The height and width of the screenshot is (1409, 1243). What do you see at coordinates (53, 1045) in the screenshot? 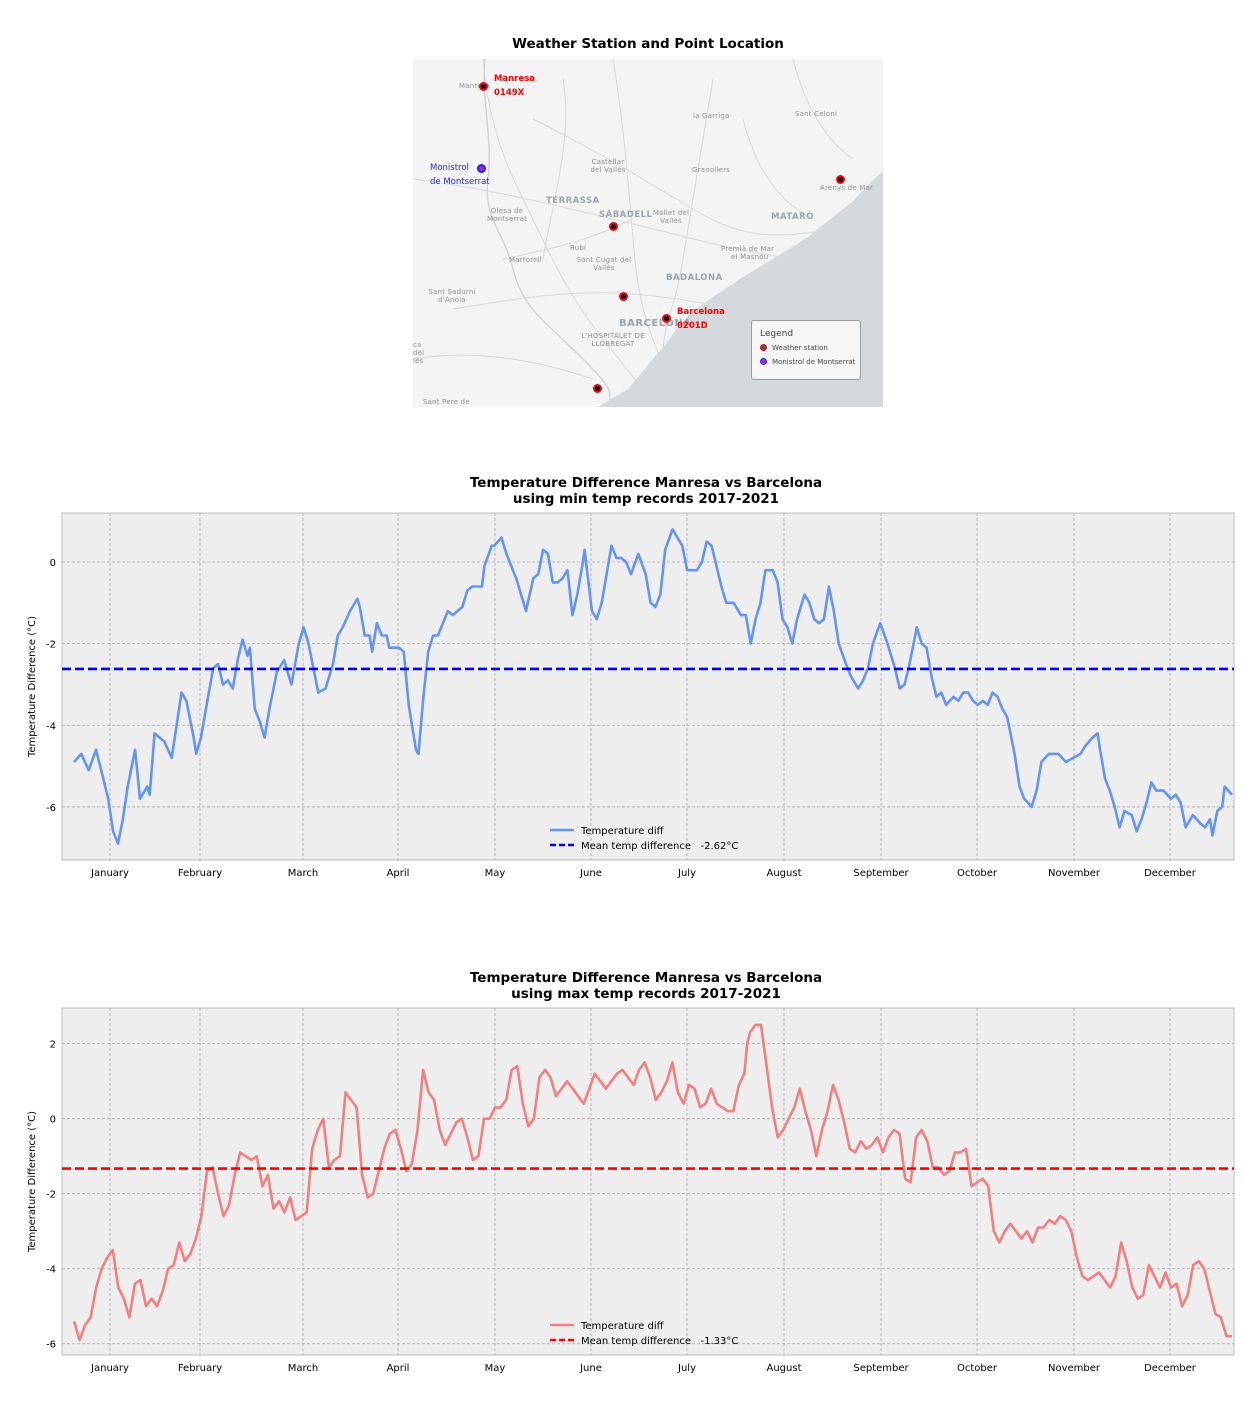
I see `y-tick-label: 2` at bounding box center [53, 1045].